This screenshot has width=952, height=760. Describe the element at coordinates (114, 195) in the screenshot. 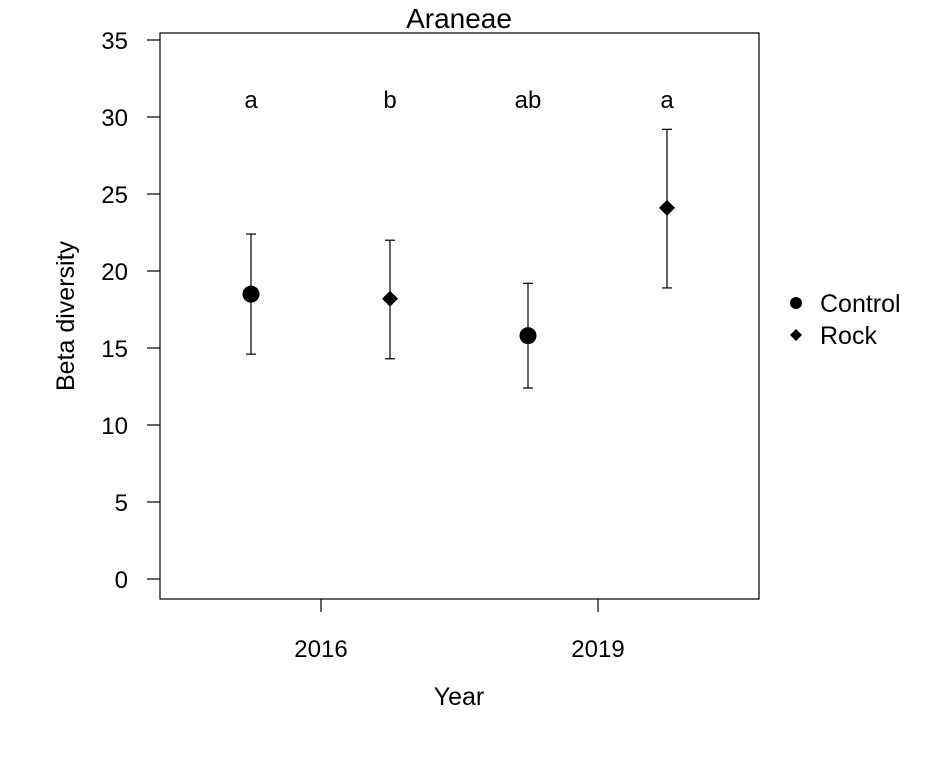

I see `y-tick-label: 25` at that location.